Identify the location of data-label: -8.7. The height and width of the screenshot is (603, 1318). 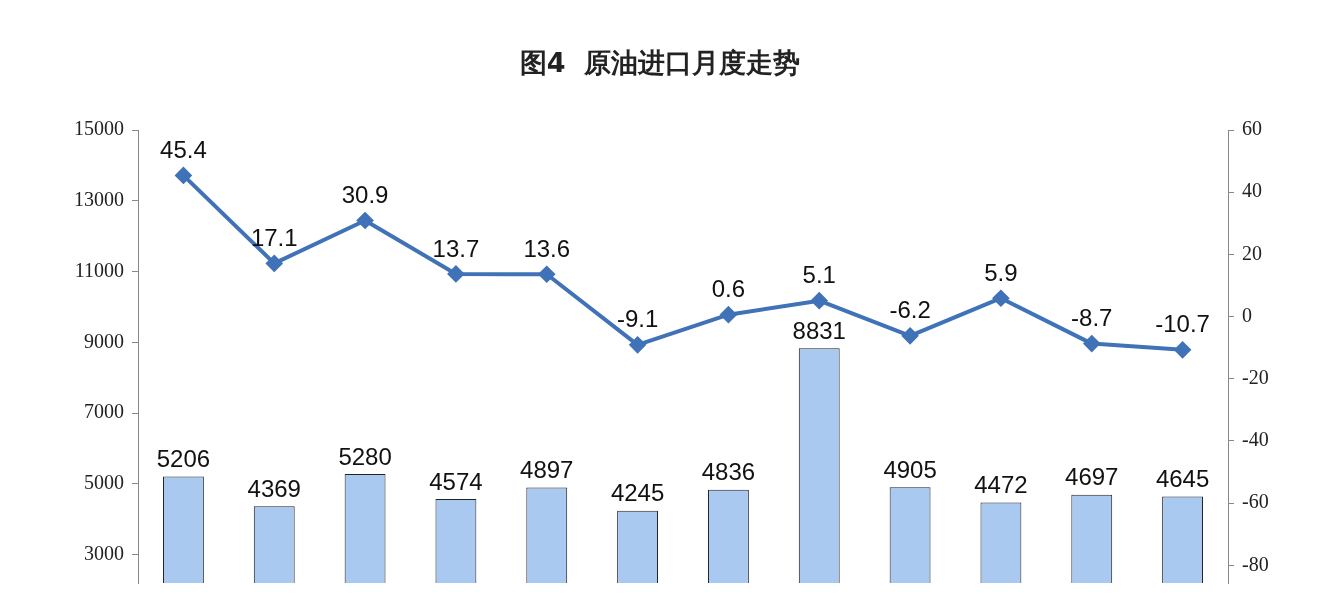
(1092, 318).